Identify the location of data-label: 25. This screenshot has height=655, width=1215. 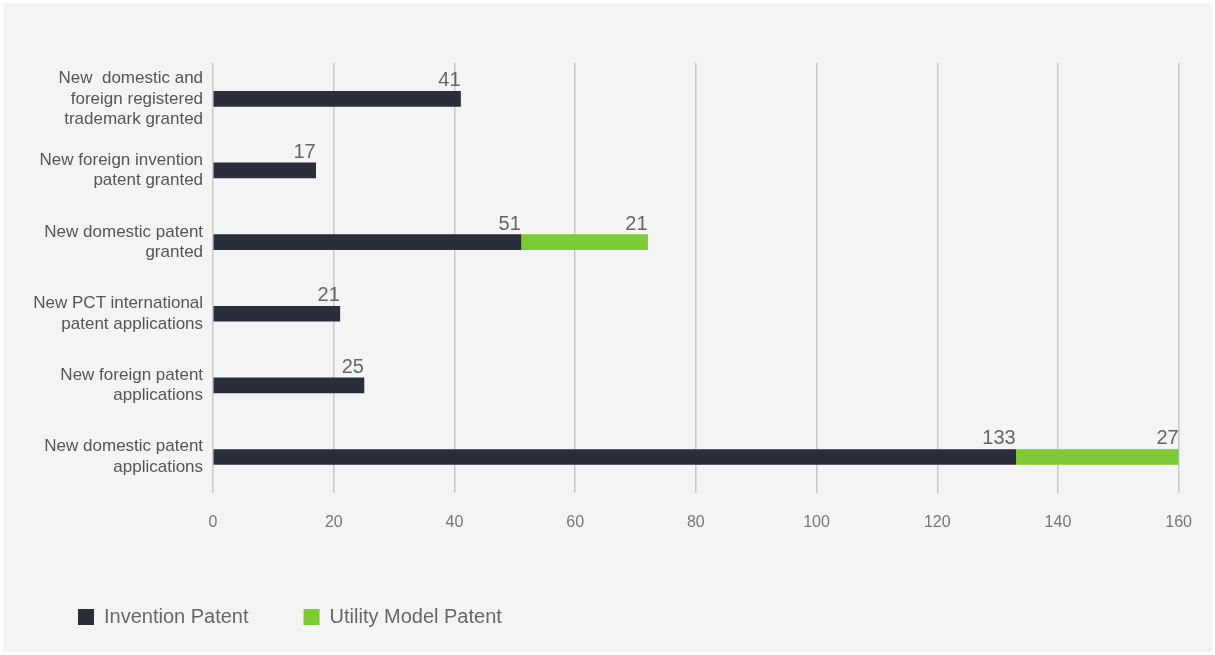
(352, 365).